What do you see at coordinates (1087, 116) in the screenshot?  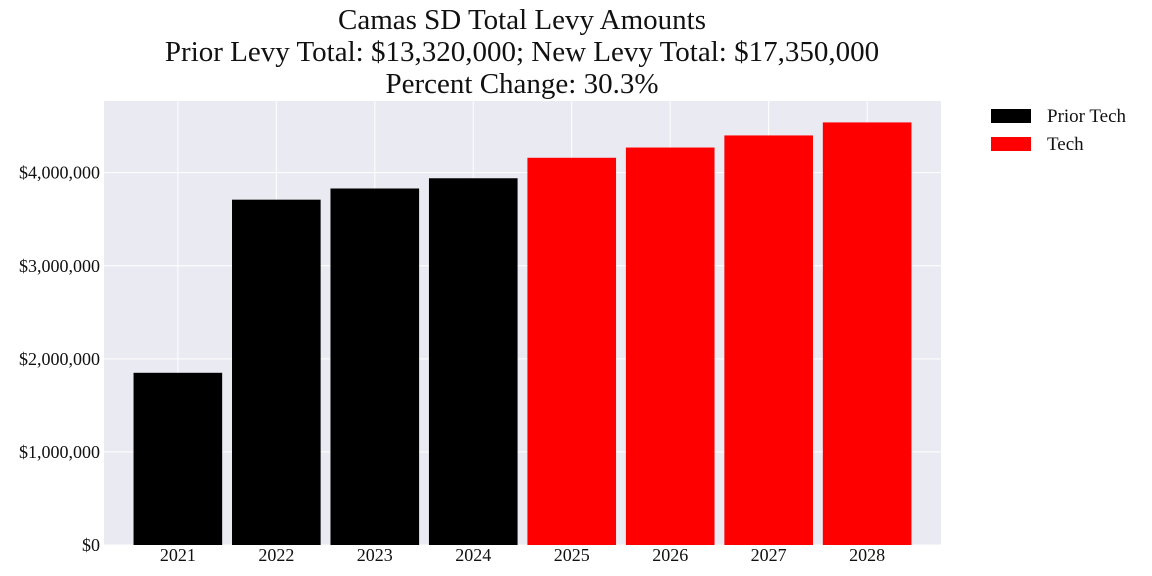 I see `legend-label-prior-tech: Prior Tech` at bounding box center [1087, 116].